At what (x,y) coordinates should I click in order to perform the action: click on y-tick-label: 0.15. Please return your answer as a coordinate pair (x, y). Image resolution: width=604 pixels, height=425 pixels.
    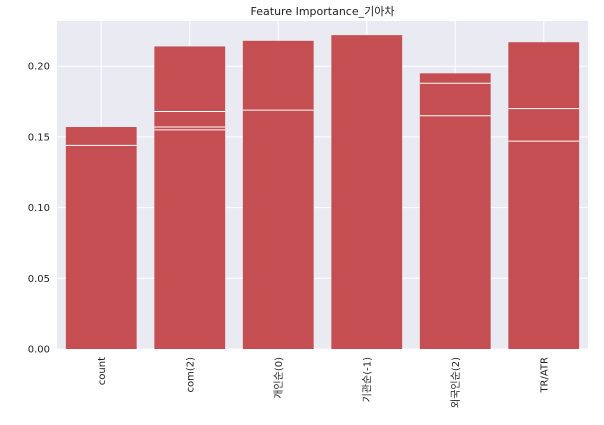
    Looking at the image, I should click on (39, 137).